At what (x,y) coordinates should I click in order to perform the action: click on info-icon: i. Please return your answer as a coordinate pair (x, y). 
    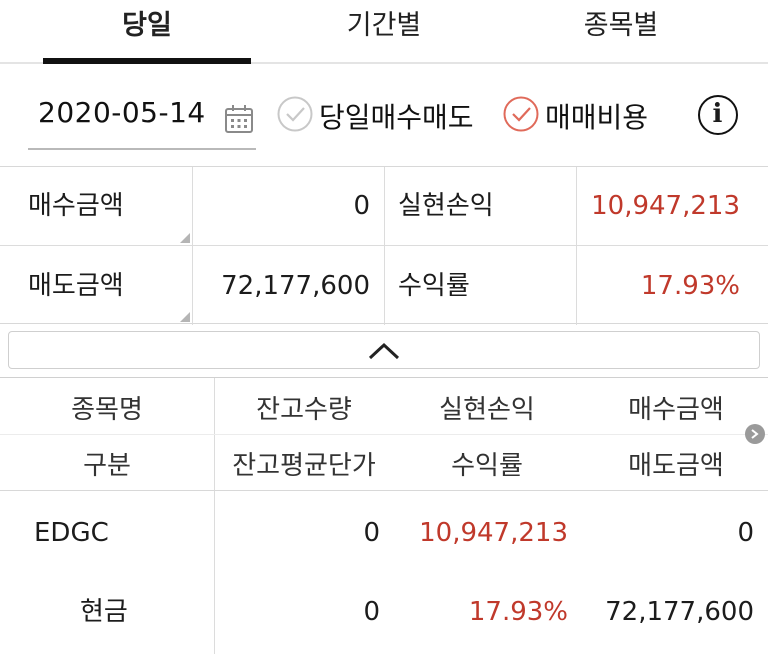
    Looking at the image, I should click on (718, 115).